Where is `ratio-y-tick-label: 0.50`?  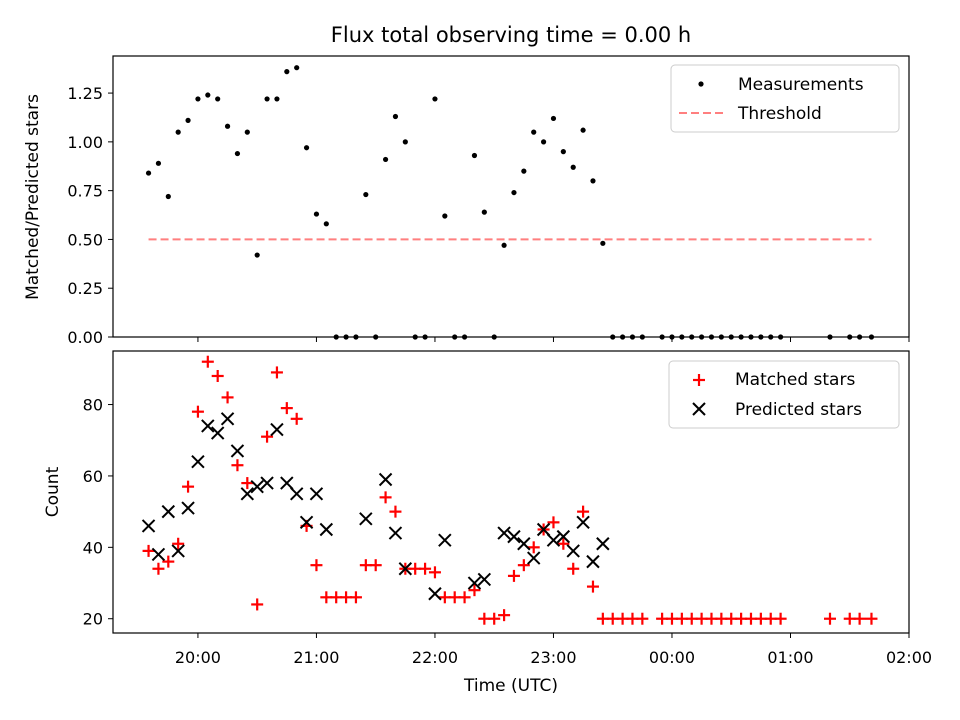 ratio-y-tick-label: 0.50 is located at coordinates (85, 239).